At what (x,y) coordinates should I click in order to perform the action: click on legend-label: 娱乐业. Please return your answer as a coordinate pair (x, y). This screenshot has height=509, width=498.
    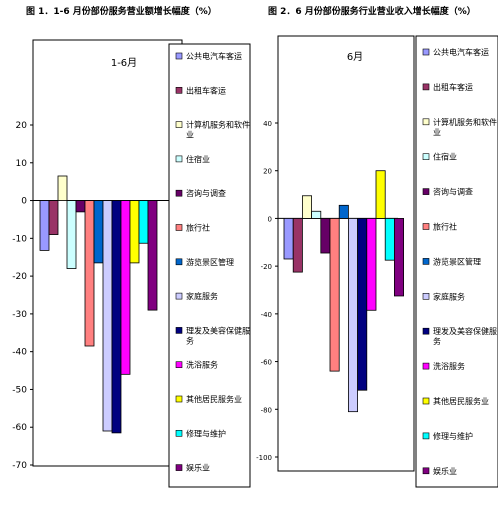
    Looking at the image, I should click on (445, 471).